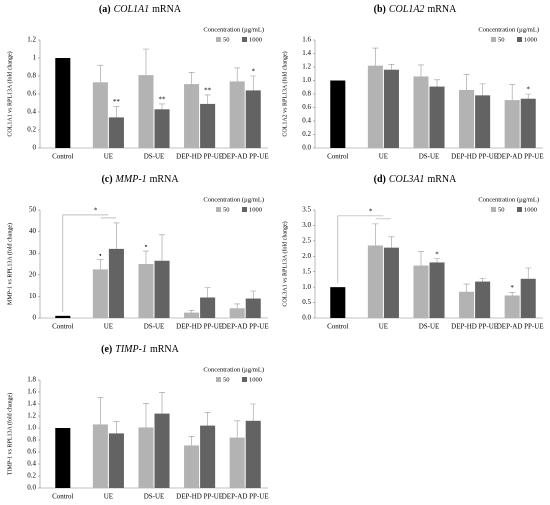 This screenshot has width=550, height=505. Describe the element at coordinates (33, 253) in the screenshot. I see `y-tick-label: 30` at that location.